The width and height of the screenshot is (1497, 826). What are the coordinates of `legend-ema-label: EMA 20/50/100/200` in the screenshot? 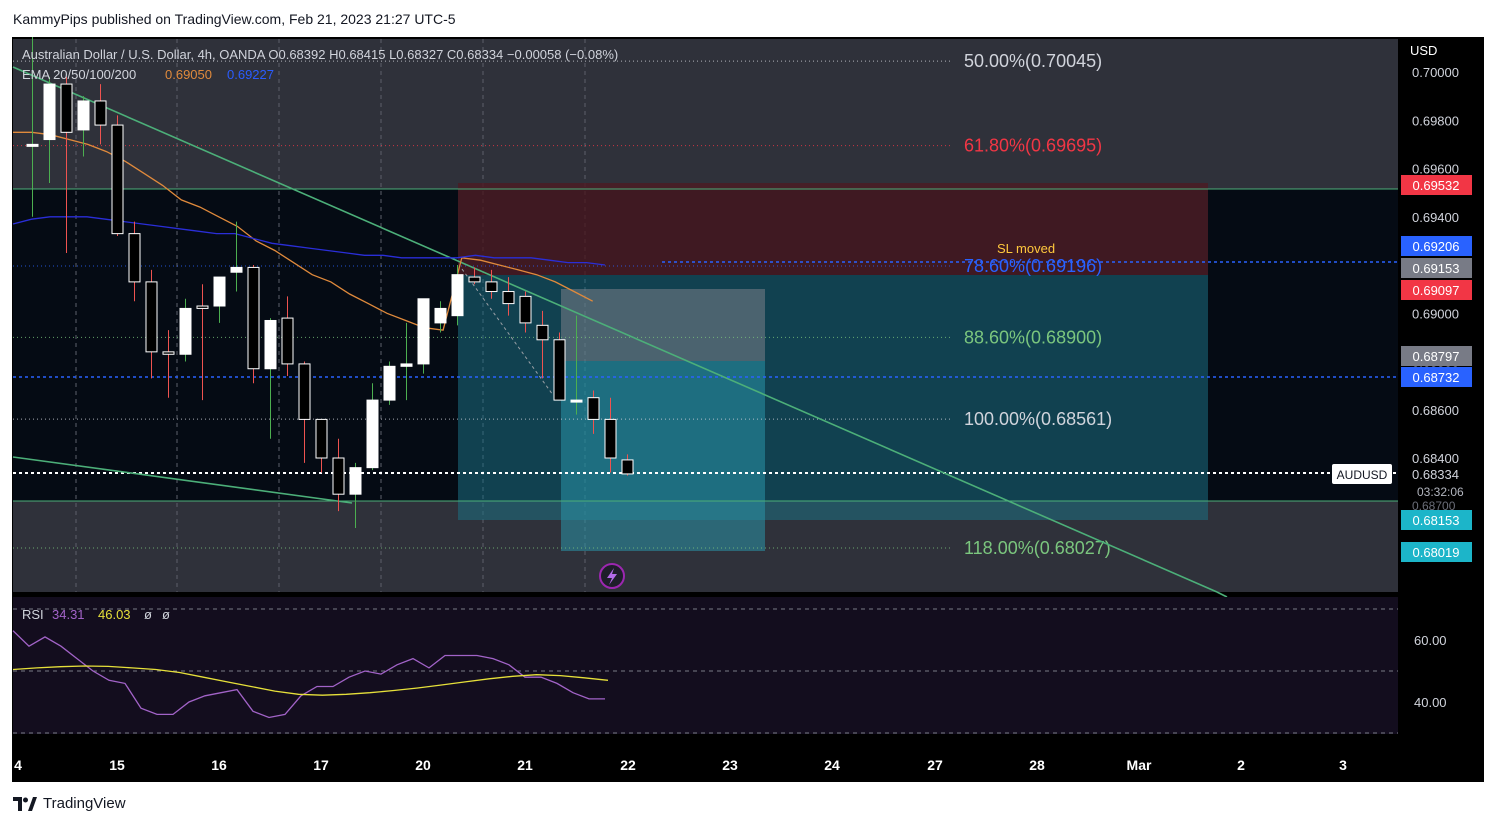 It's located at (79, 74).